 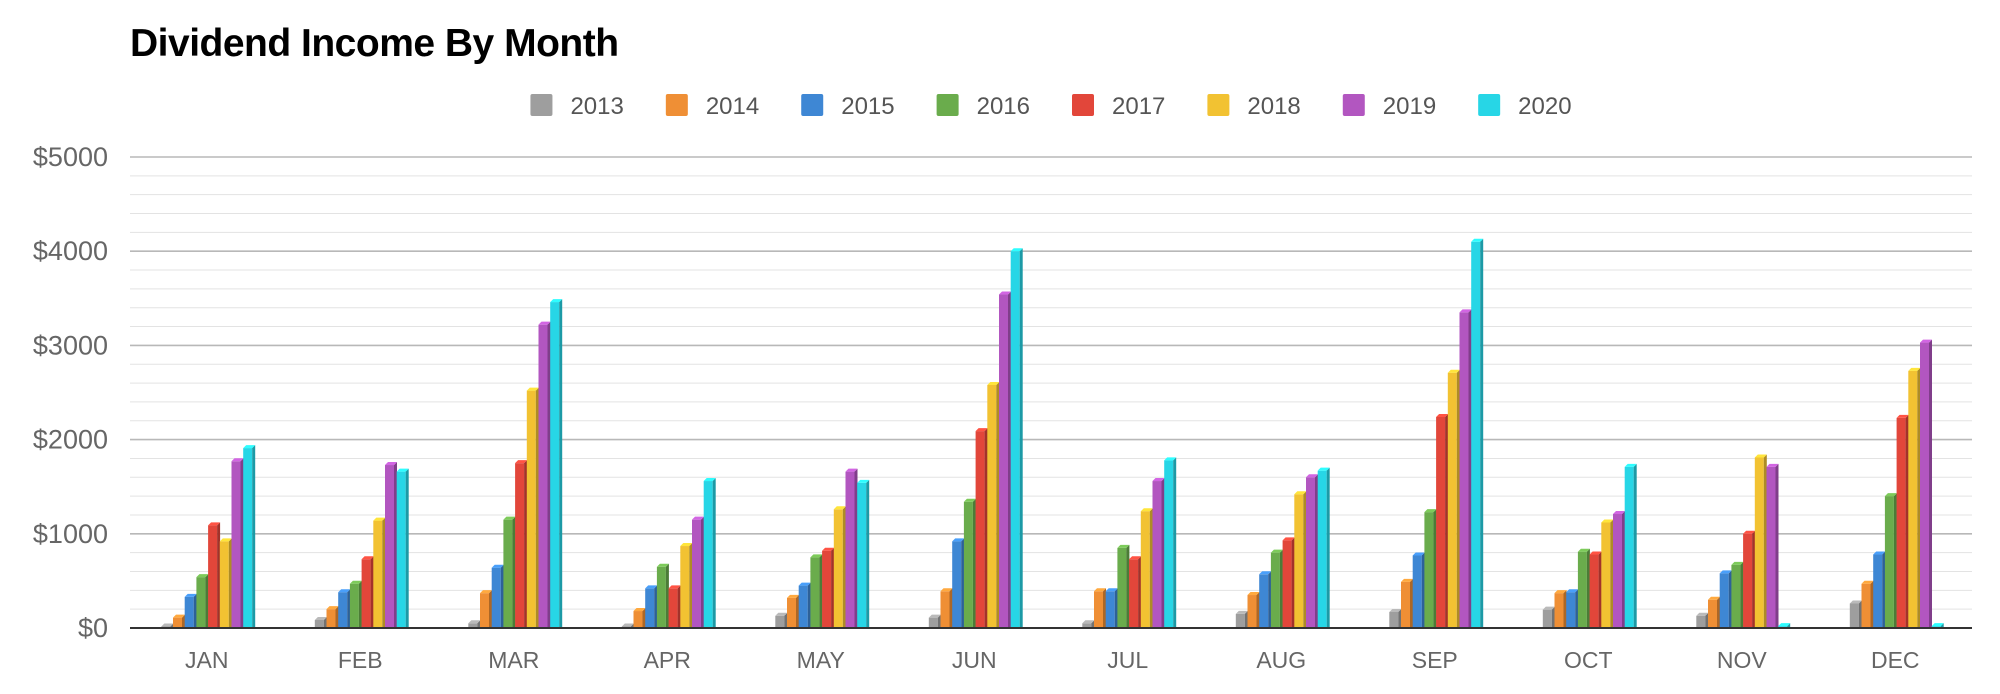 I want to click on bar-top-2018-sep, so click(x=1453, y=371).